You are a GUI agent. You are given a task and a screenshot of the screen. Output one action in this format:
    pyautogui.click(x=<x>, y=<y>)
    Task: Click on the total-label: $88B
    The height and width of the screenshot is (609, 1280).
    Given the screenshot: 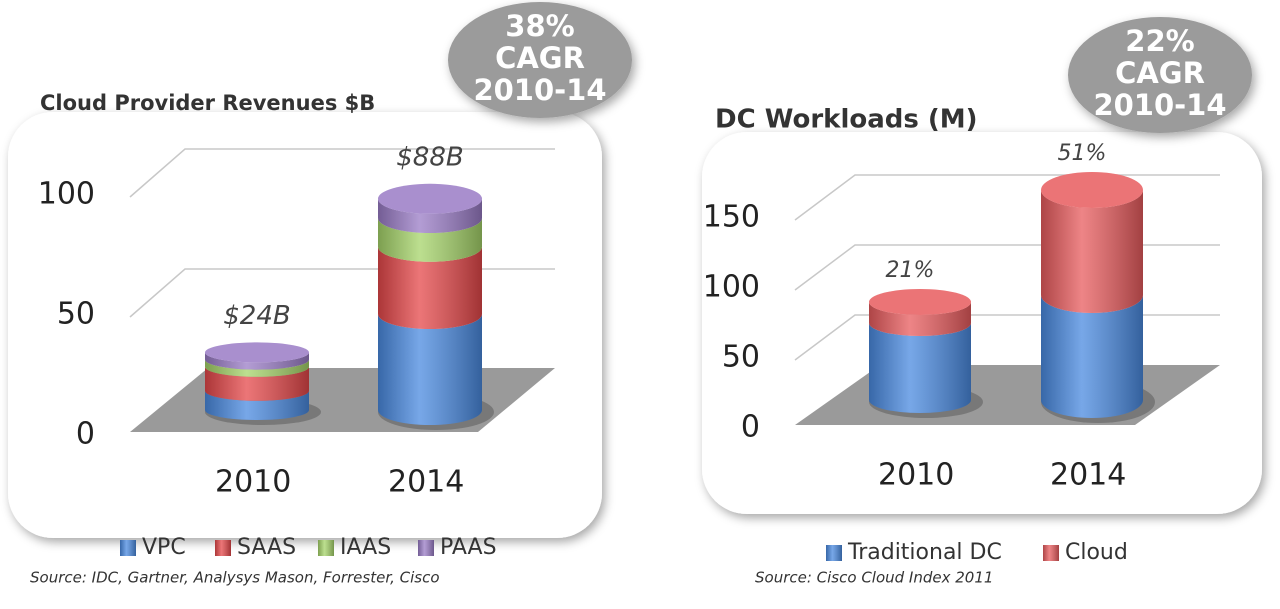 What is the action you would take?
    pyautogui.click(x=429, y=157)
    